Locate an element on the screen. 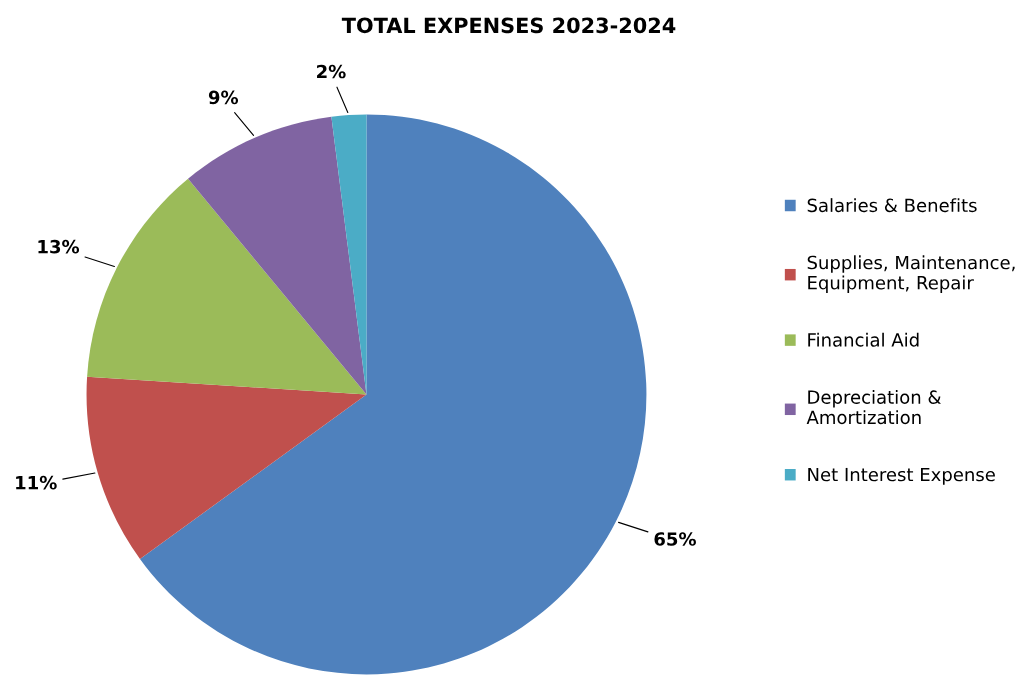 The width and height of the screenshot is (1018, 683). data-label: 11% is located at coordinates (36, 482).